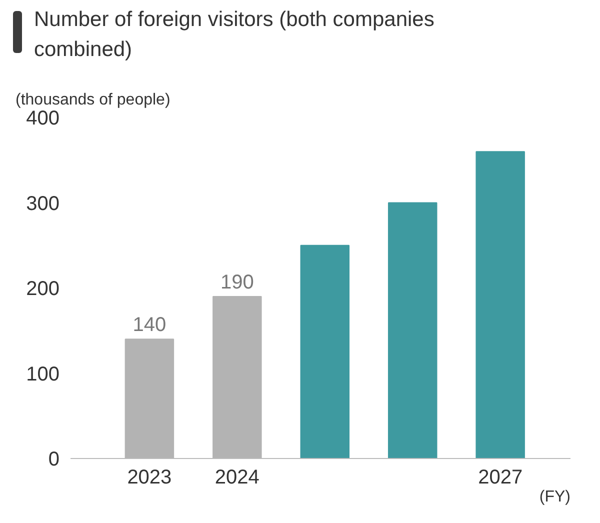  Describe the element at coordinates (43, 374) in the screenshot. I see `y-tick-label: 100` at that location.